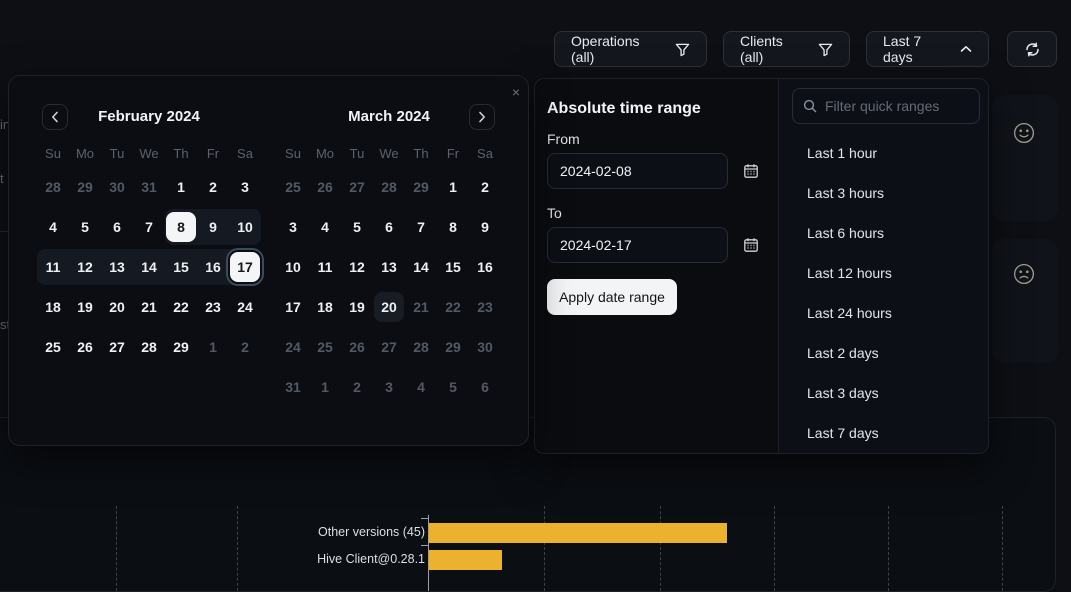 This screenshot has width=1071, height=592. What do you see at coordinates (482, 117) in the screenshot?
I see `next-month-button` at bounding box center [482, 117].